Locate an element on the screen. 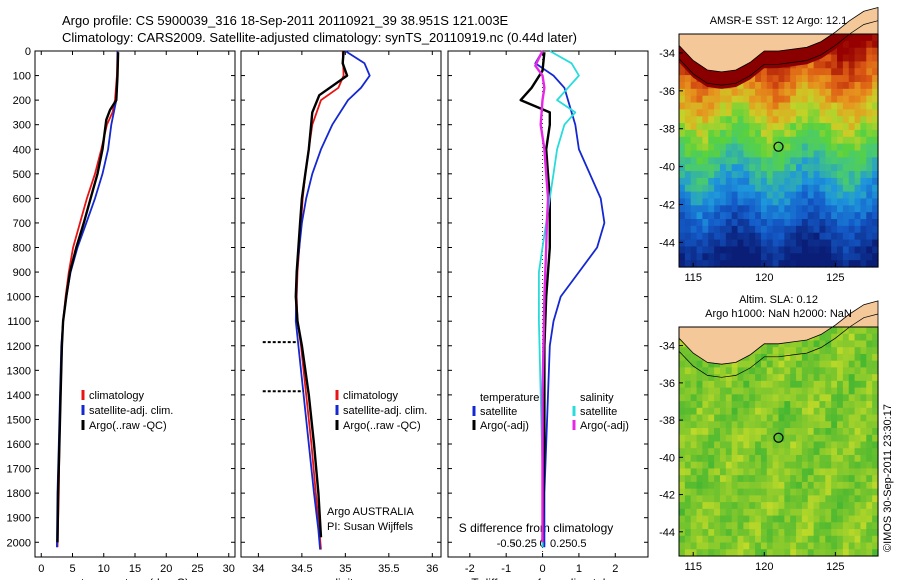 The width and height of the screenshot is (900, 580). depth-tick-label: 1100 is located at coordinates (19, 322).